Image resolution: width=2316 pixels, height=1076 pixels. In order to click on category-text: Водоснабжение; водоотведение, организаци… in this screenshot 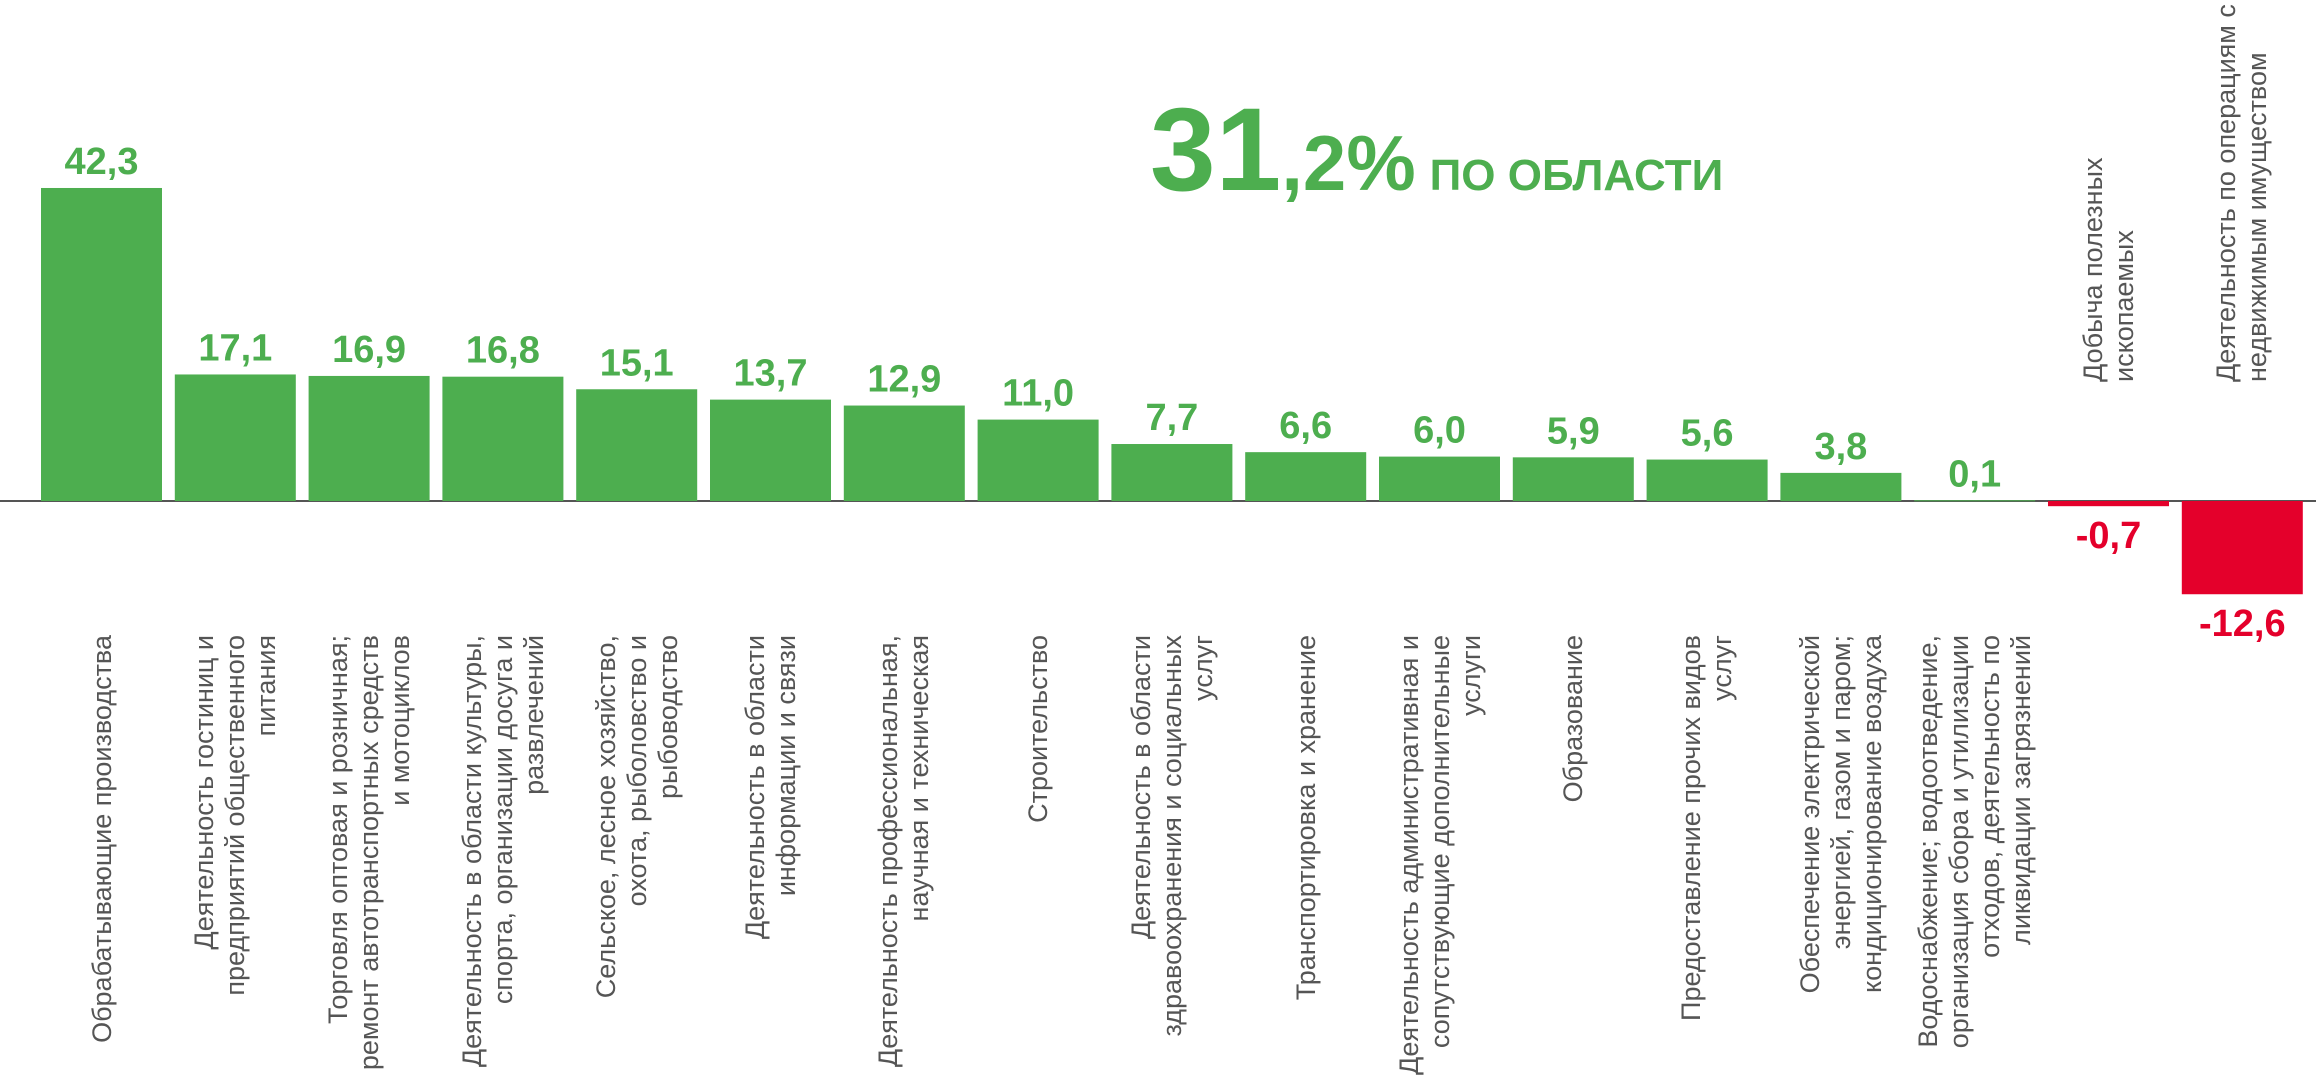, I will do `click(1974, 842)`.